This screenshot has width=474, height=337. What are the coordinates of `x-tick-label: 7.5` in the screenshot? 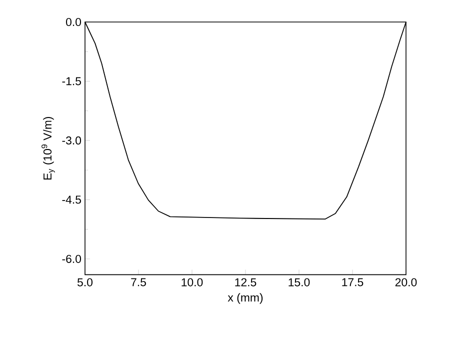 It's located at (138, 282).